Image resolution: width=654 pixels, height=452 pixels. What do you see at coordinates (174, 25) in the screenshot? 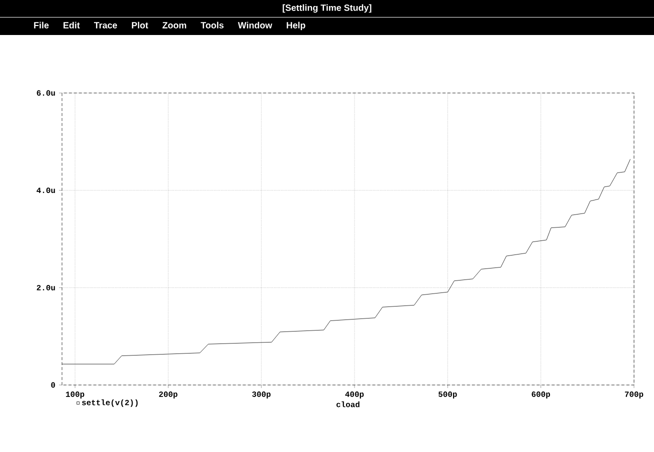
I see `text: Zoom` at bounding box center [174, 25].